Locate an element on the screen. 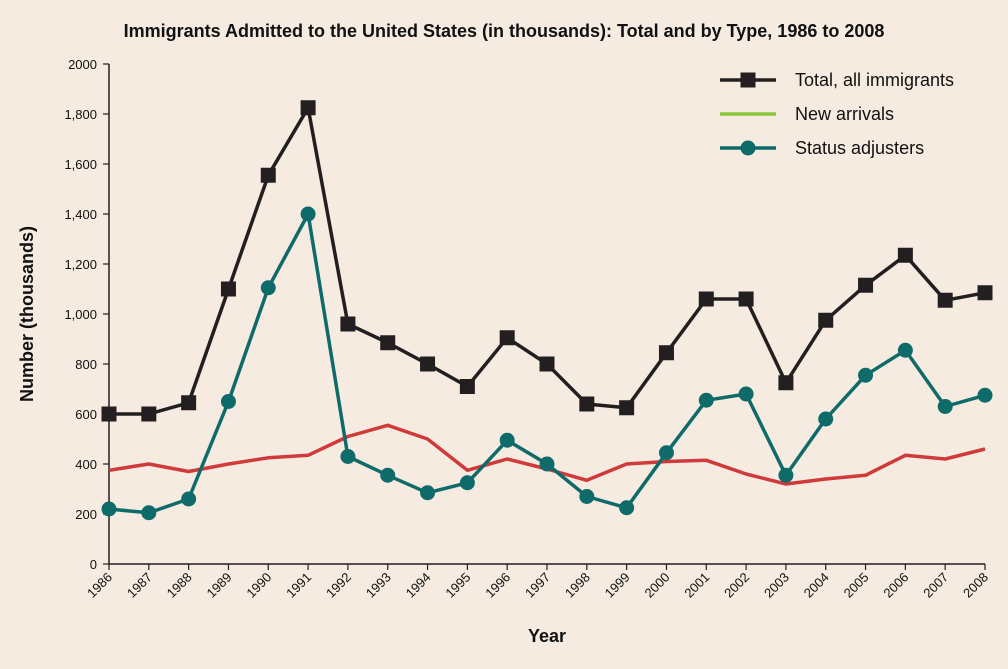  x-tick-label: 1998 is located at coordinates (577, 585).